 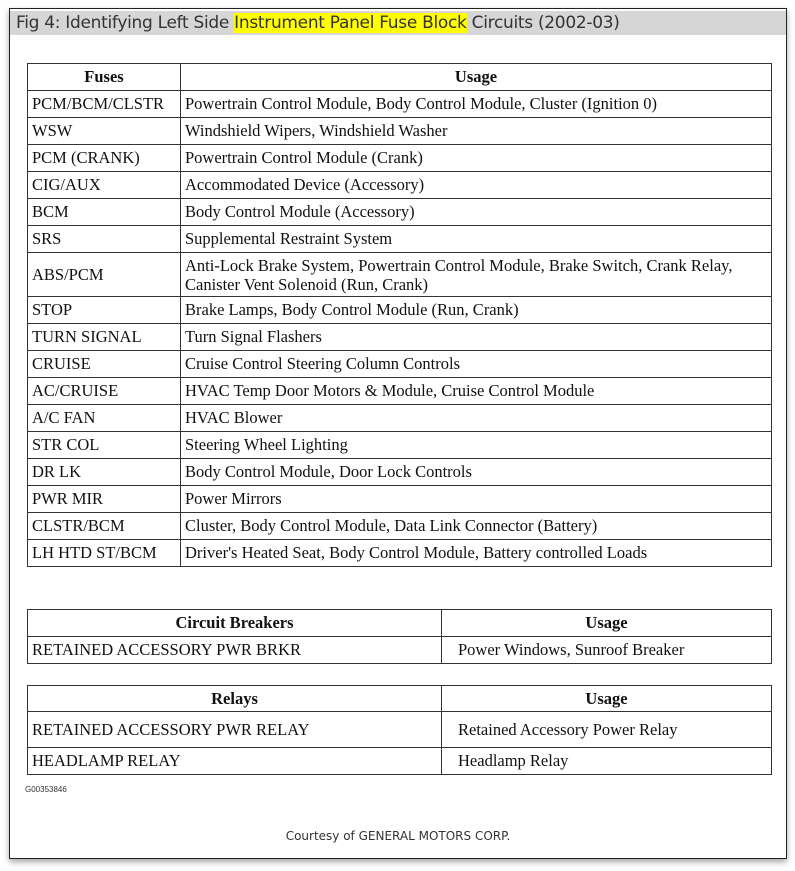 I want to click on title-highlight: Instrument Panel Fuse Block, so click(x=350, y=23).